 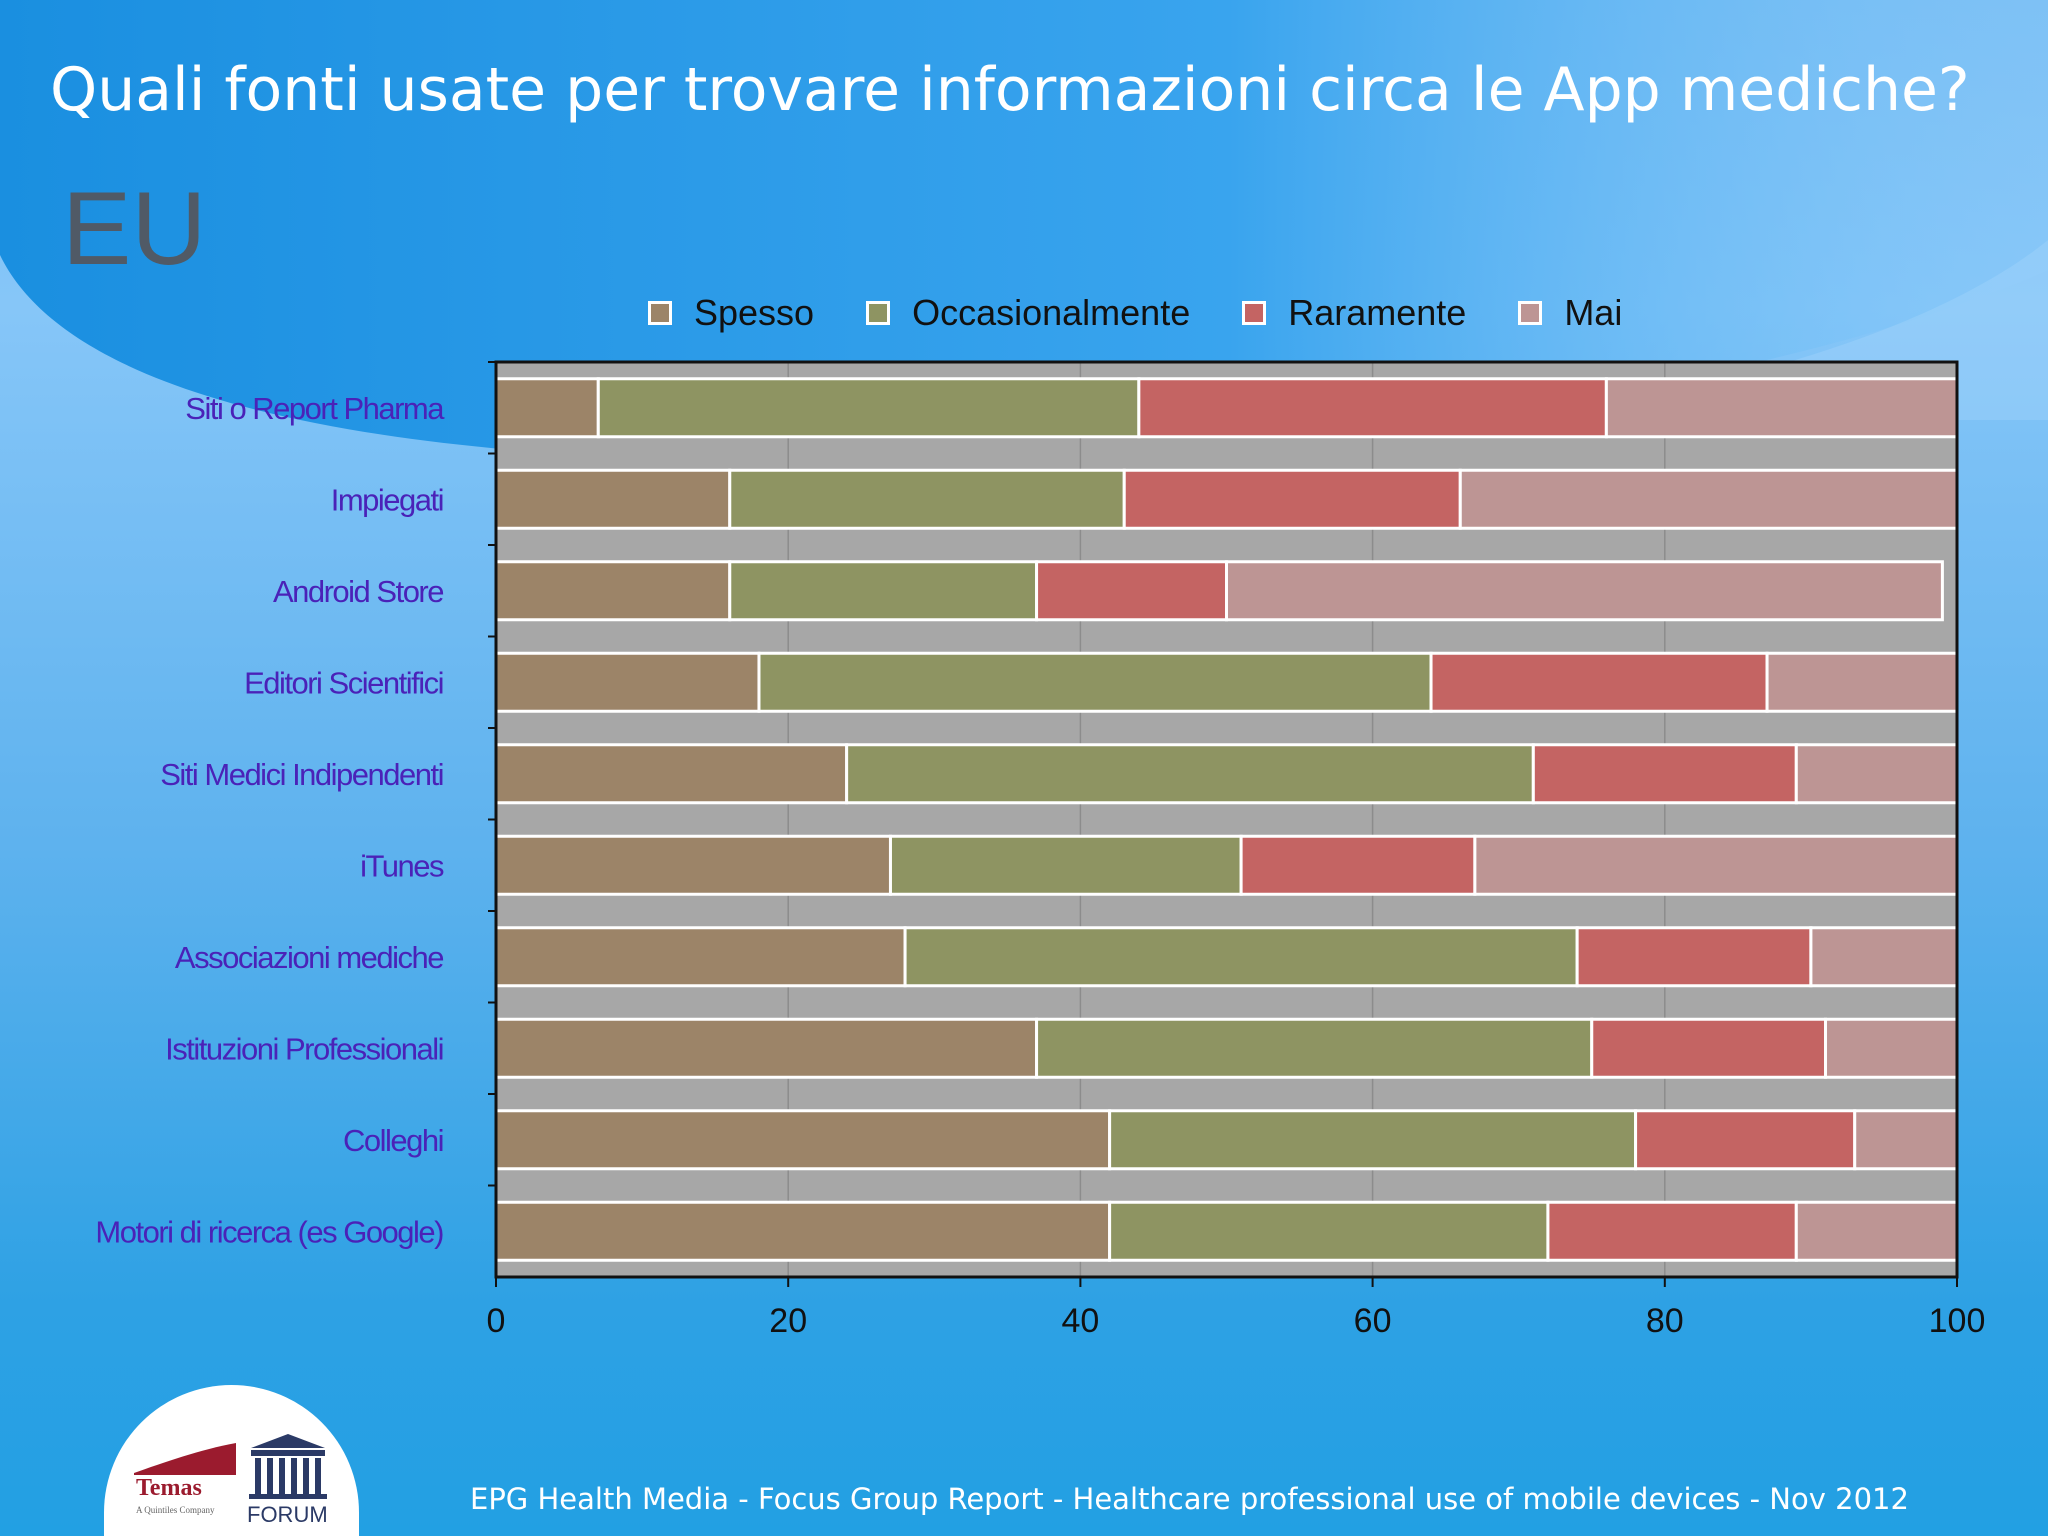 I want to click on legend-item-mai: Mai, so click(x=1570, y=313).